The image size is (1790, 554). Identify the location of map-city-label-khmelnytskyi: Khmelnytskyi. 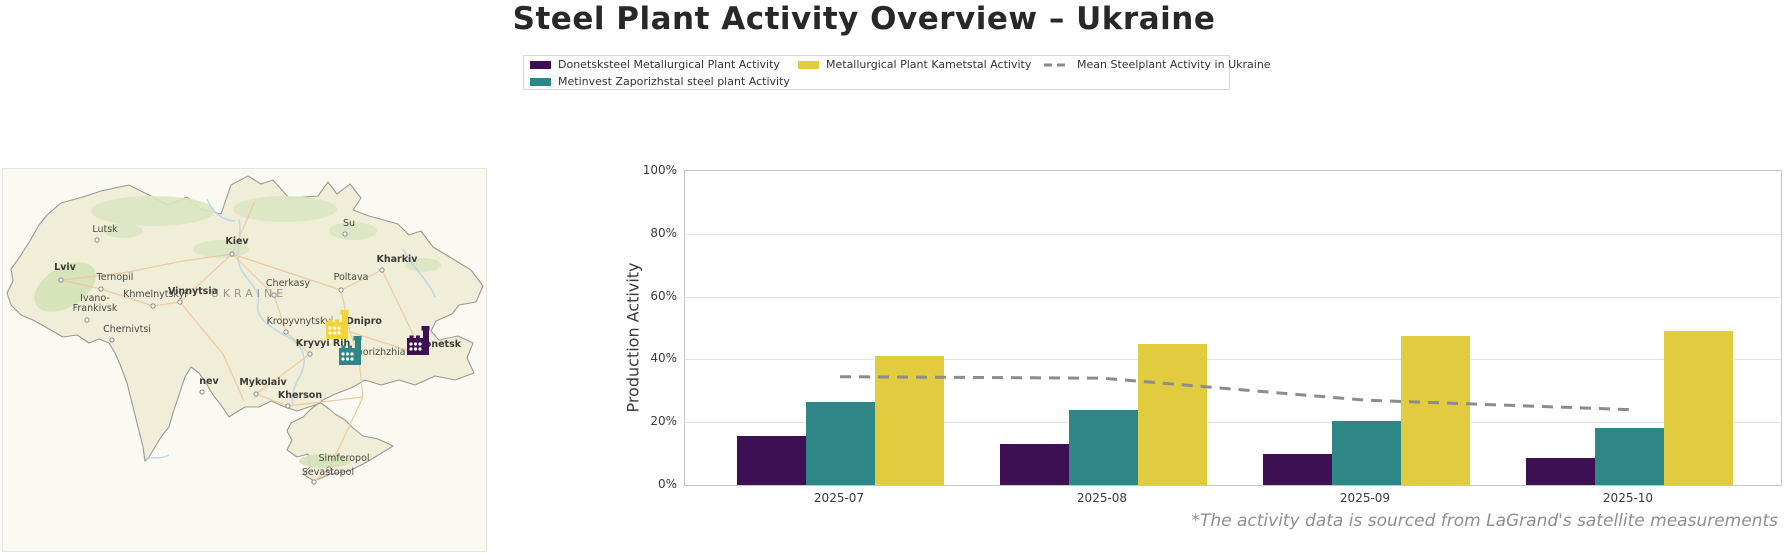
(155, 294).